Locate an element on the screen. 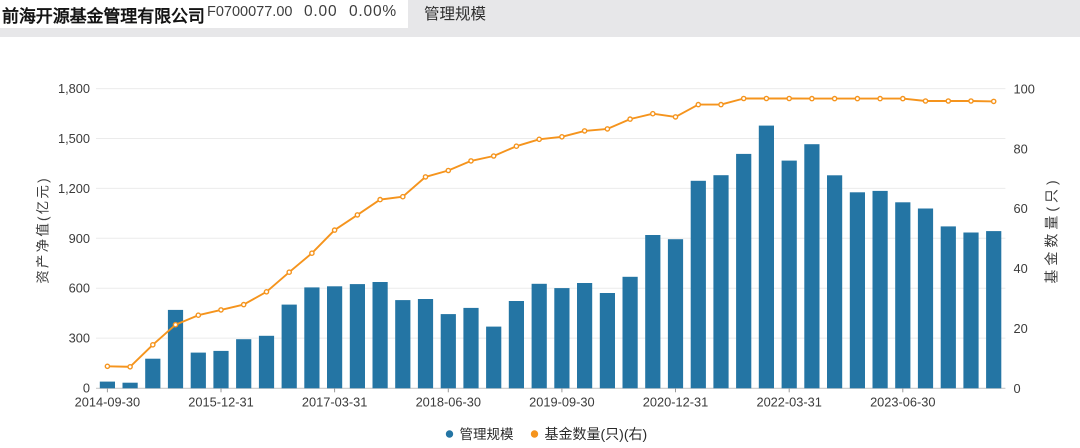 The width and height of the screenshot is (1080, 448). svg-text: 2015-12-31 is located at coordinates (220, 401).